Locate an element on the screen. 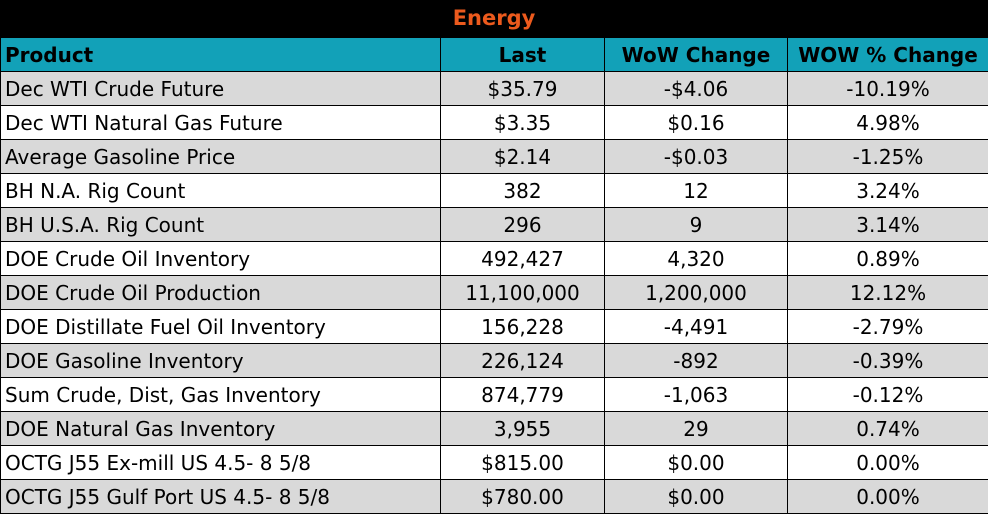 The height and width of the screenshot is (528, 988). cell-product: BH N.A. Rig Count is located at coordinates (220, 190).